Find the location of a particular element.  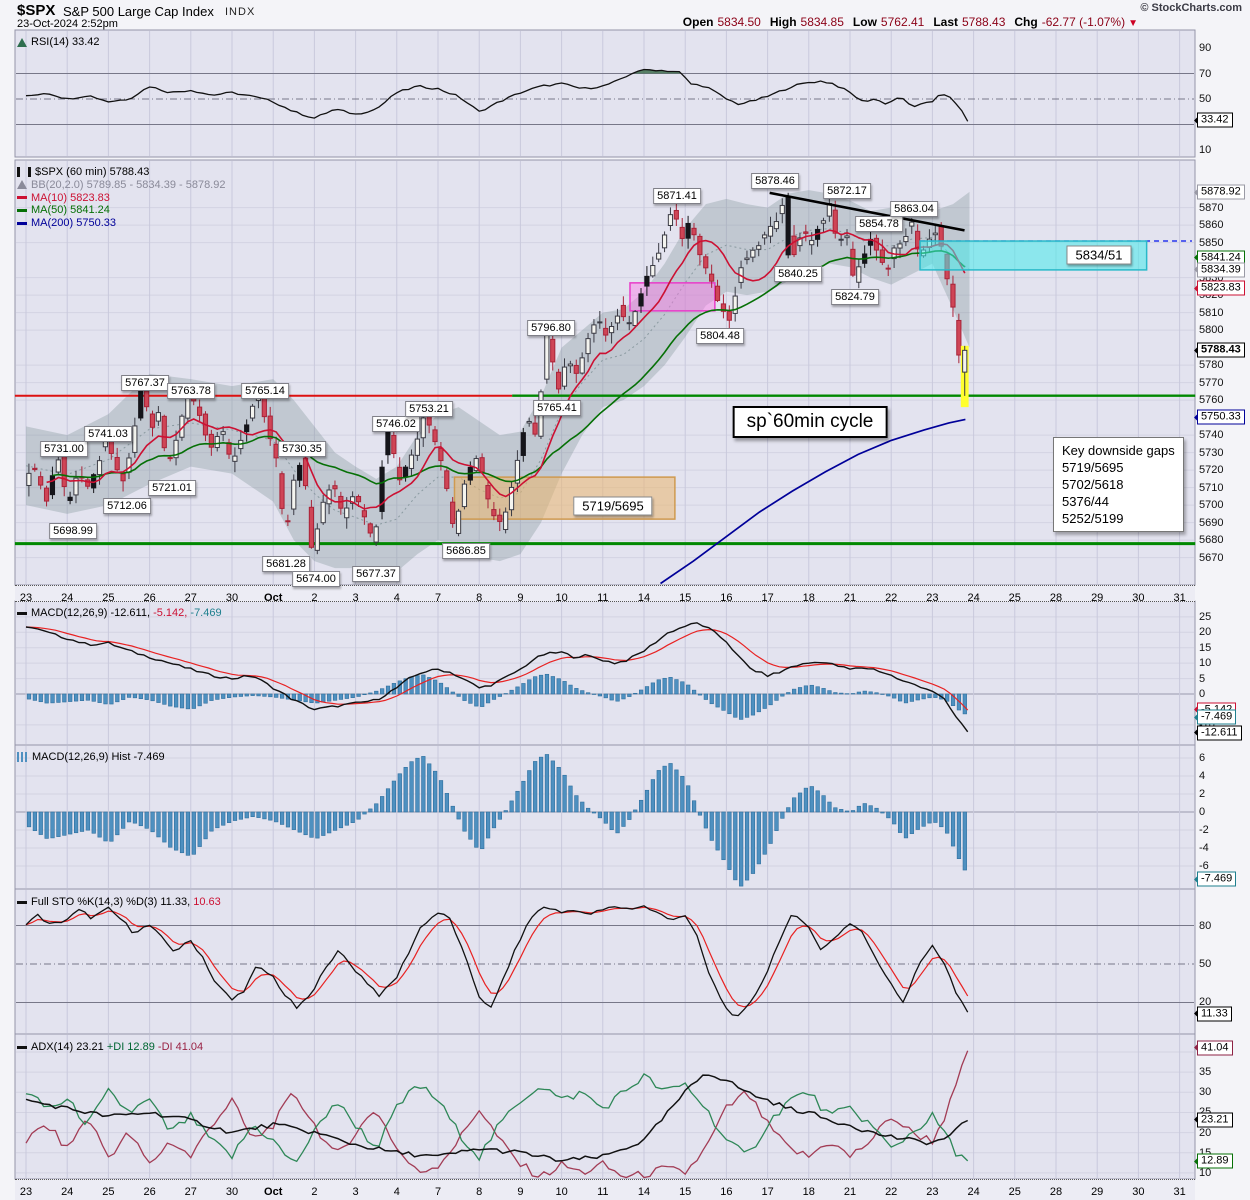

sto-k-line is located at coordinates (497, 961).